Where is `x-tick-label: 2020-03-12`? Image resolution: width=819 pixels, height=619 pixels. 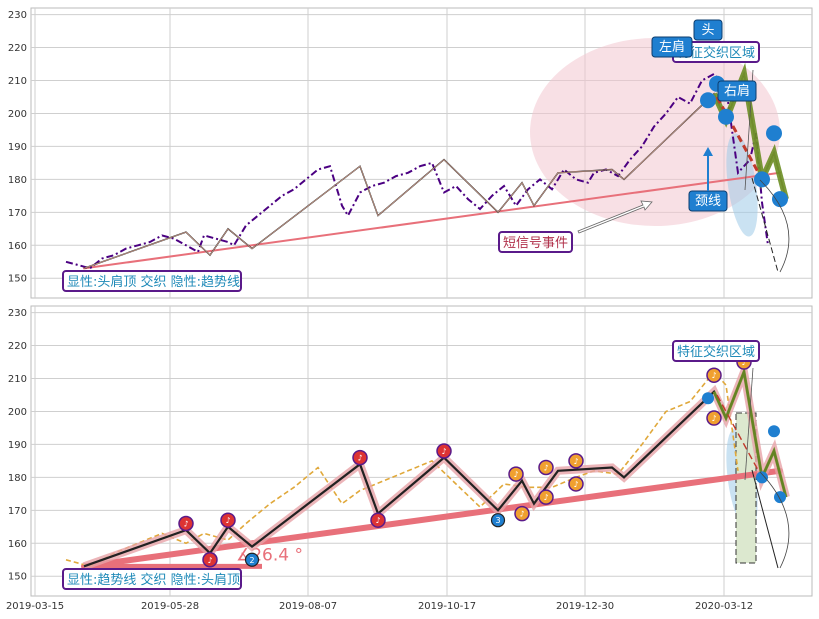
x-tick-label: 2020-03-12 is located at coordinates (724, 606).